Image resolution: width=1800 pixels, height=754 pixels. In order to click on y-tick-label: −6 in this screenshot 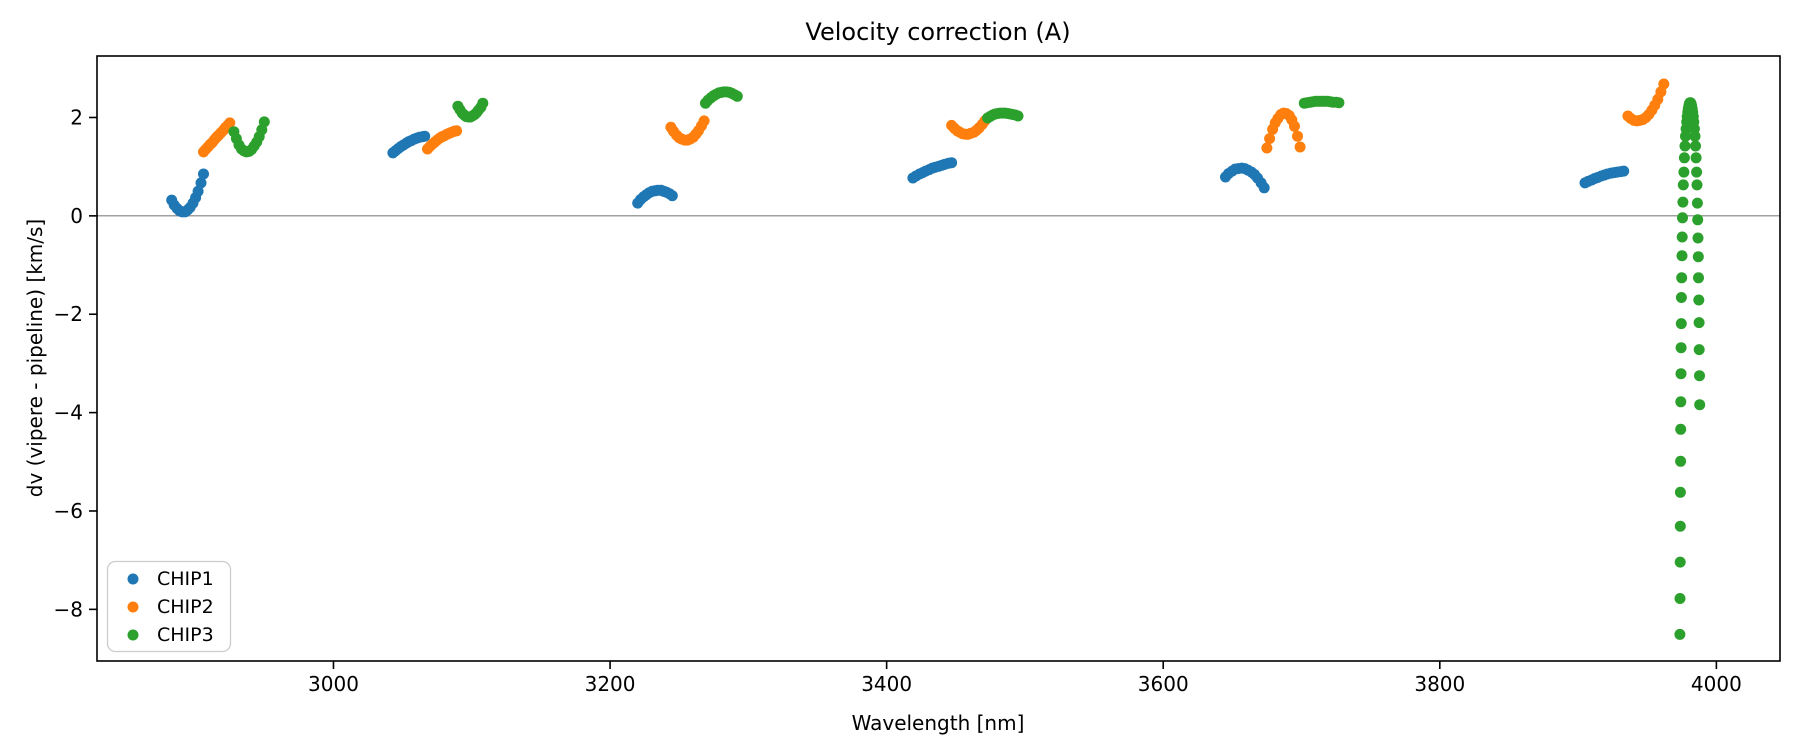, I will do `click(68, 511)`.